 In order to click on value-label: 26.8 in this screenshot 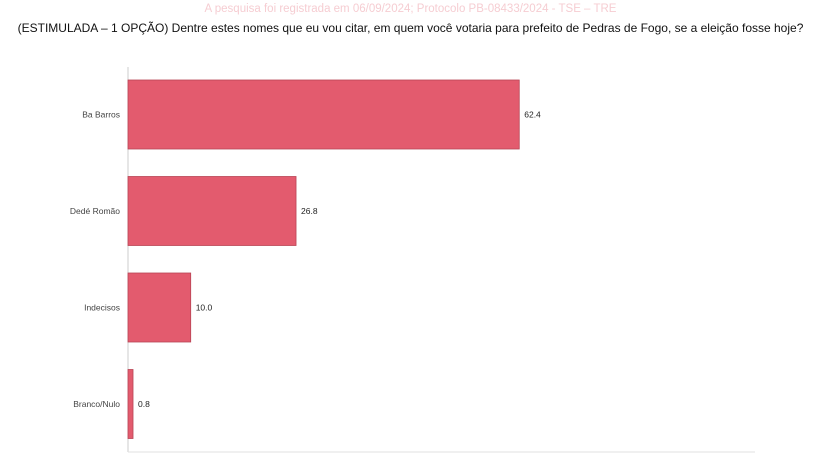, I will do `click(309, 211)`.